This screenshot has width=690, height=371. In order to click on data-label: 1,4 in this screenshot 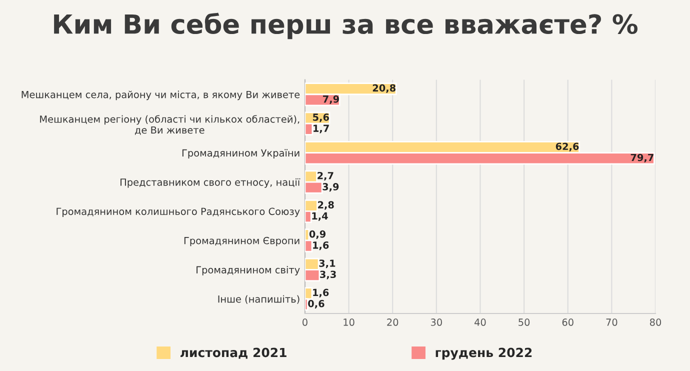, I will do `click(320, 216)`.